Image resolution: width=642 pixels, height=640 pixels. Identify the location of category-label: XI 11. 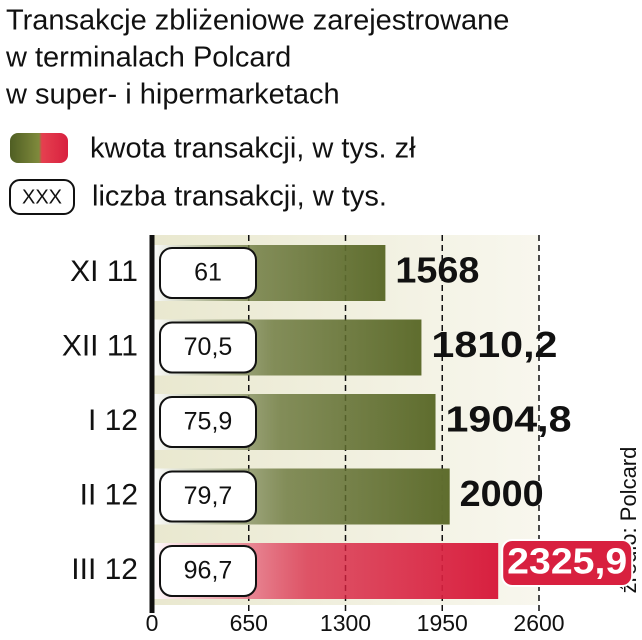
(104, 271).